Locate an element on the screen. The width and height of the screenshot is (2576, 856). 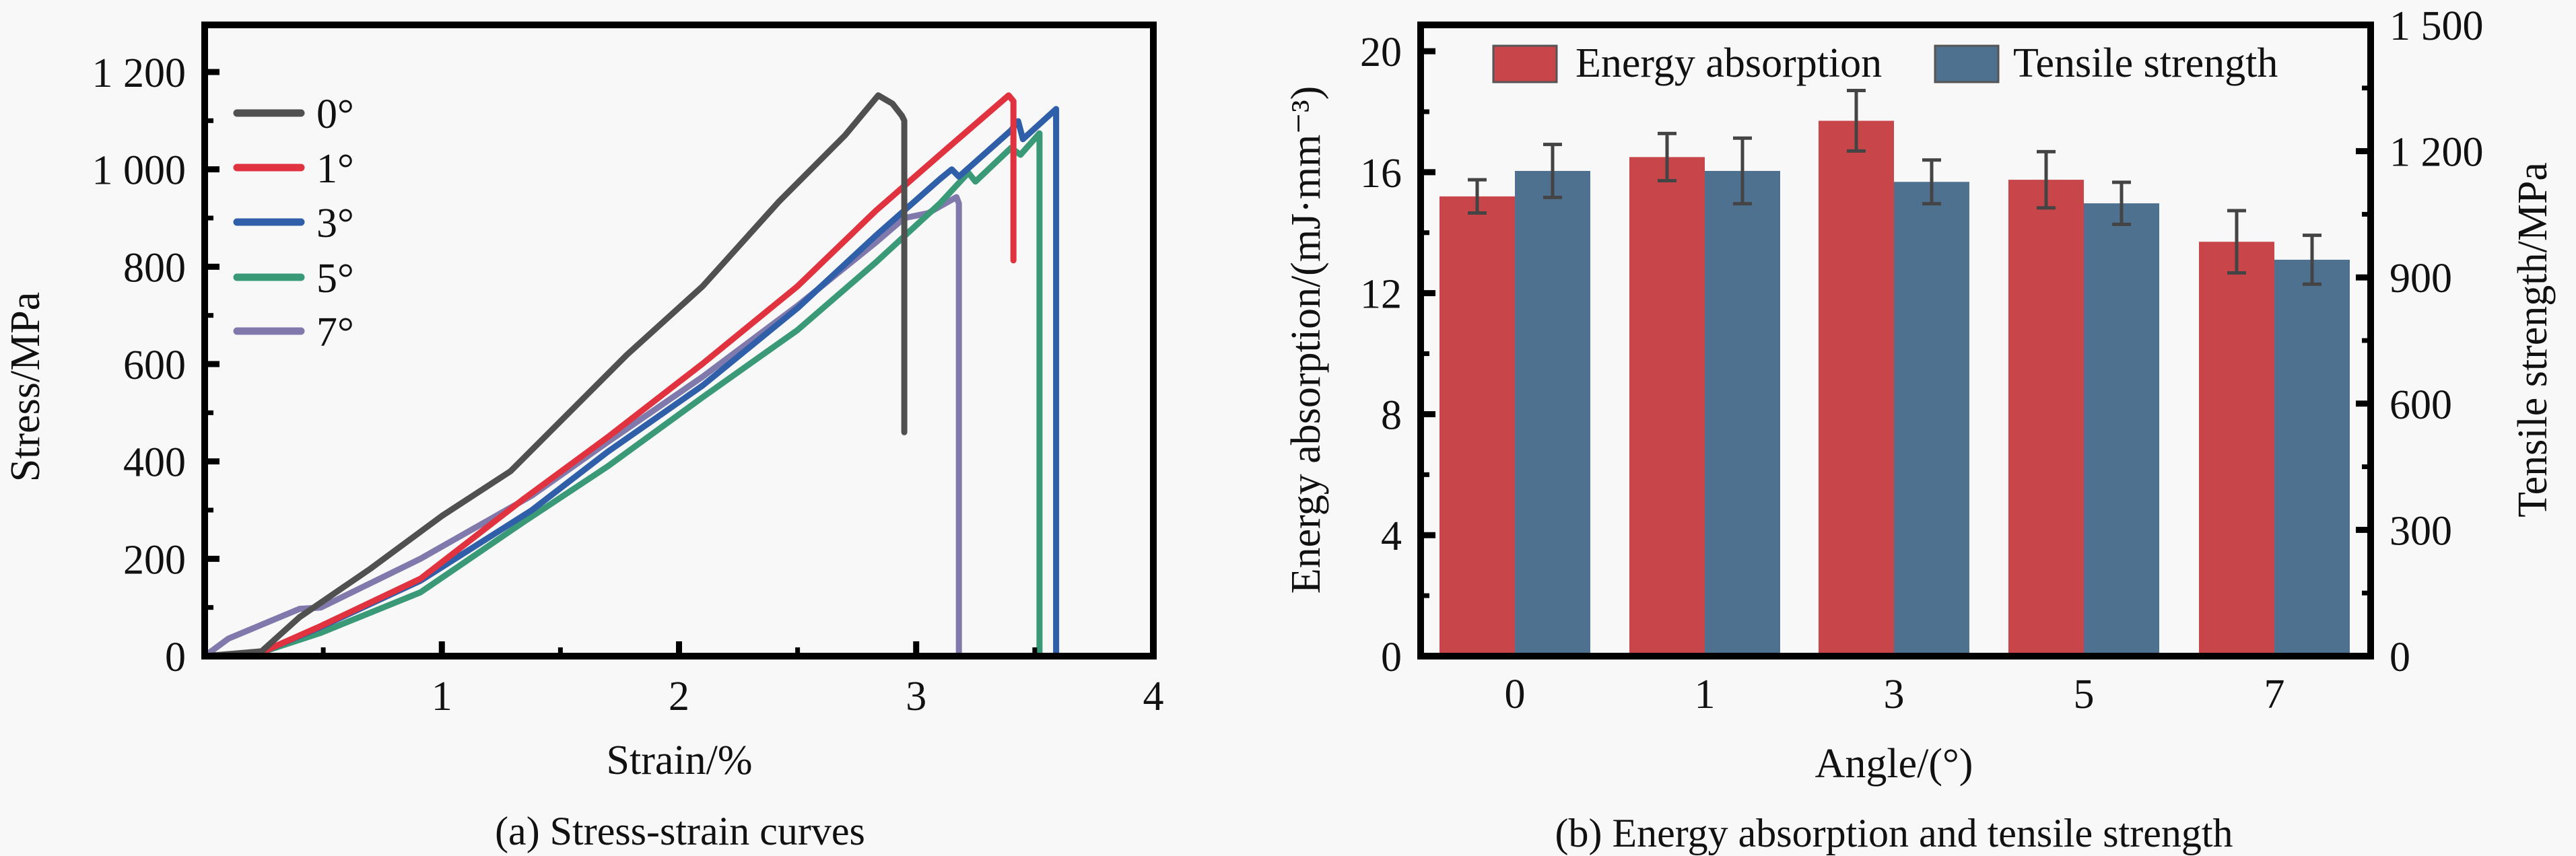
x-tick-label: 5 is located at coordinates (2084, 694).